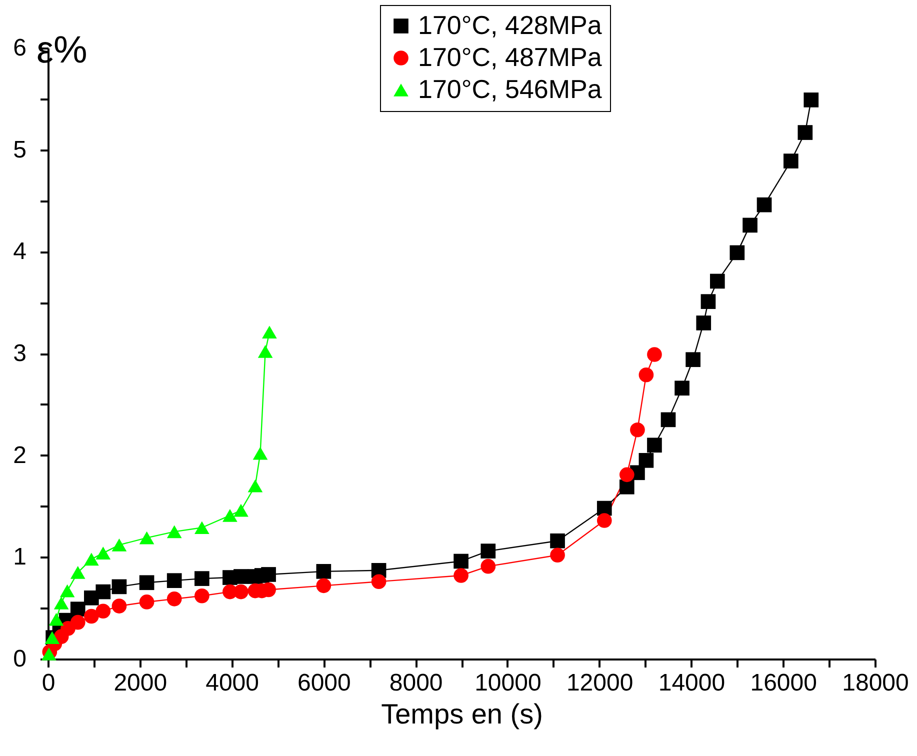 Image resolution: width=917 pixels, height=756 pixels. What do you see at coordinates (510, 57) in the screenshot?
I see `legend-label: 170°C, 487MPa` at bounding box center [510, 57].